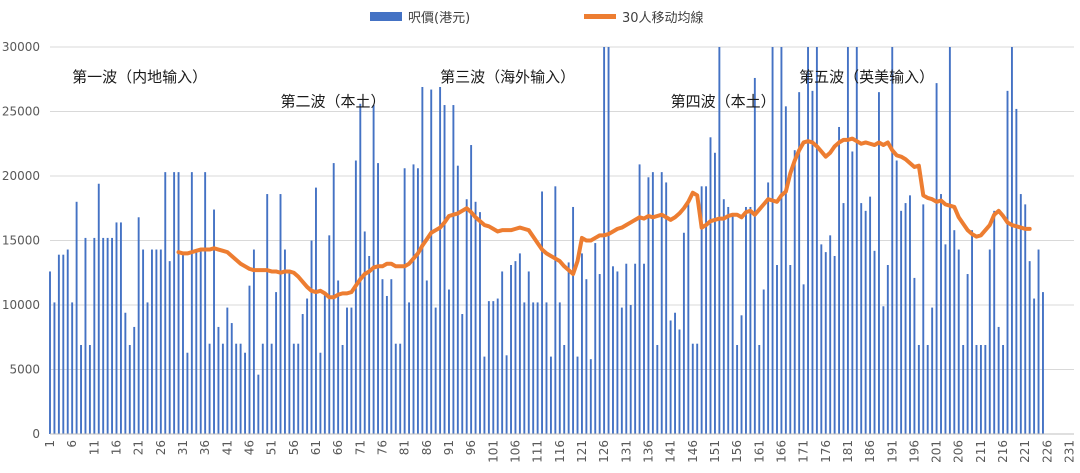  I want to click on x-tick: 111, so click(538, 451).